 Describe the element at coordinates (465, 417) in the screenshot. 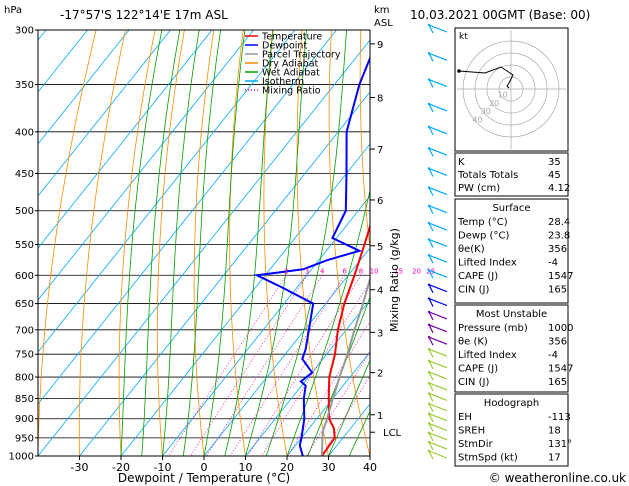

I see `index-label: EH` at that location.